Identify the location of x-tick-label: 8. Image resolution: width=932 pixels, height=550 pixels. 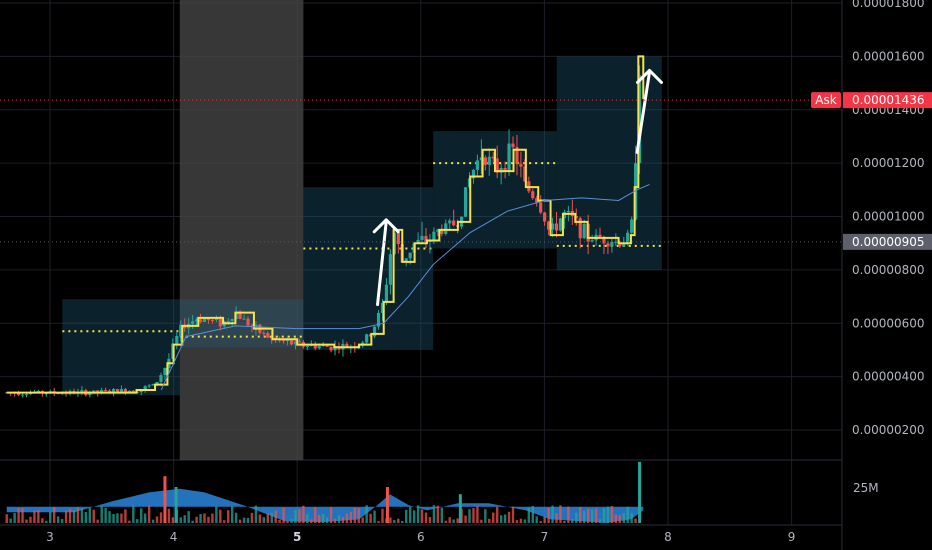
(668, 537).